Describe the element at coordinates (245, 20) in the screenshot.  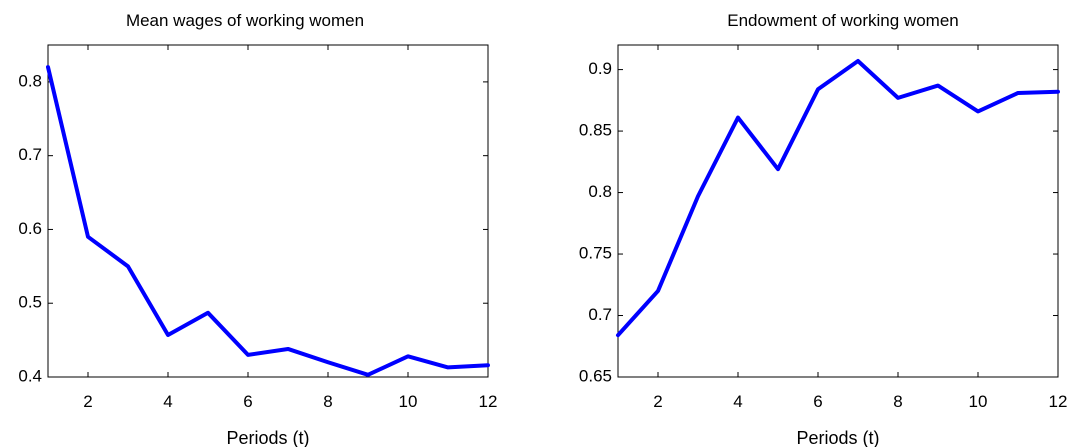
I see `chart-title: Mean wages of working women` at that location.